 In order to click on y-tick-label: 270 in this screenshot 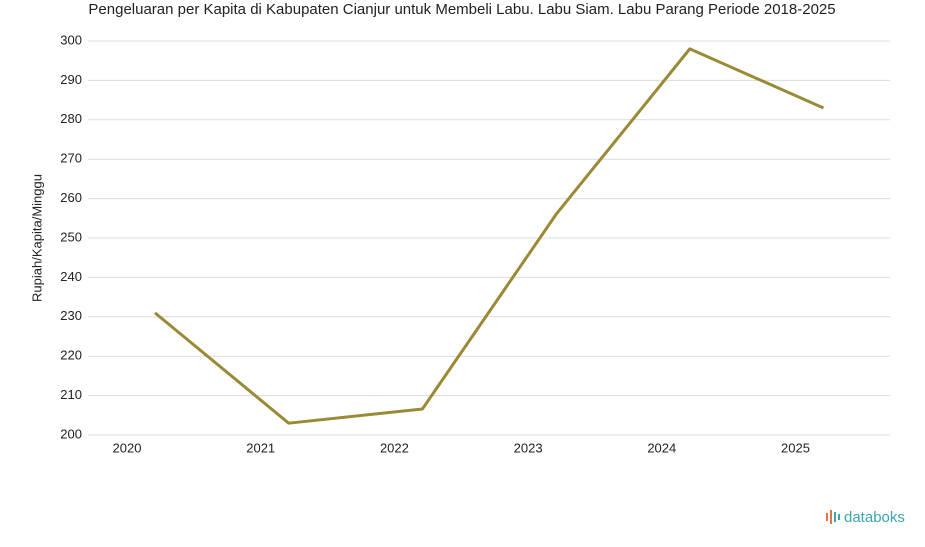, I will do `click(71, 158)`.